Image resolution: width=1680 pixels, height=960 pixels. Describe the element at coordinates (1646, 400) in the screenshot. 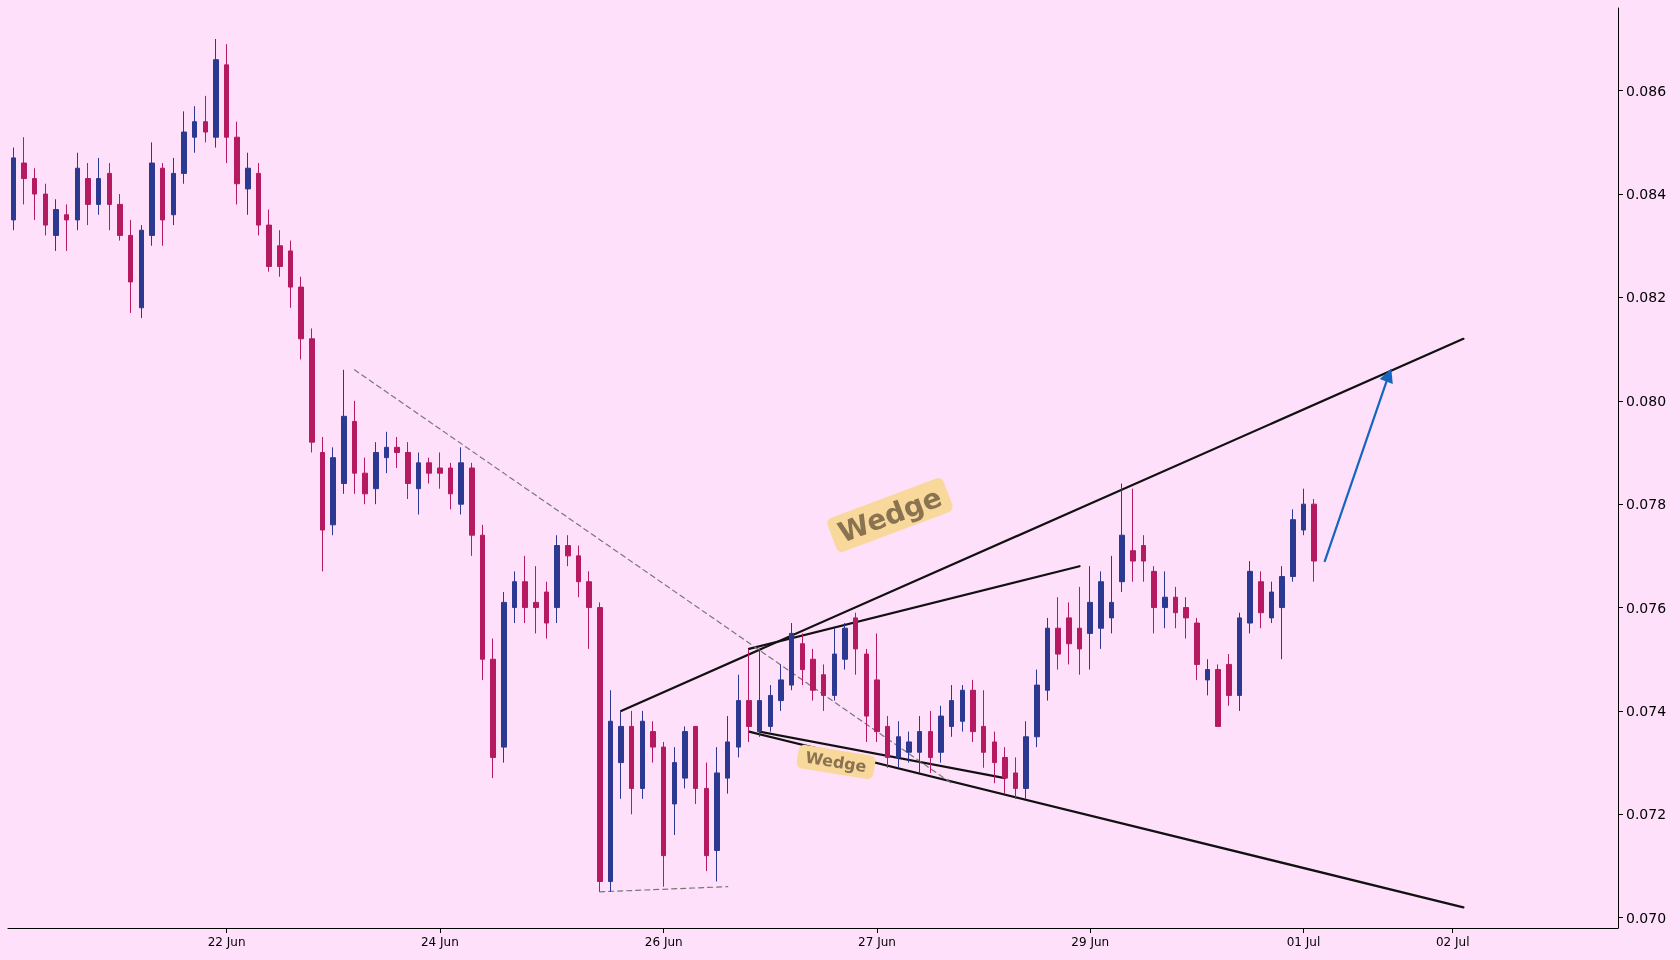

I see `y-tick-label: 0.080` at that location.